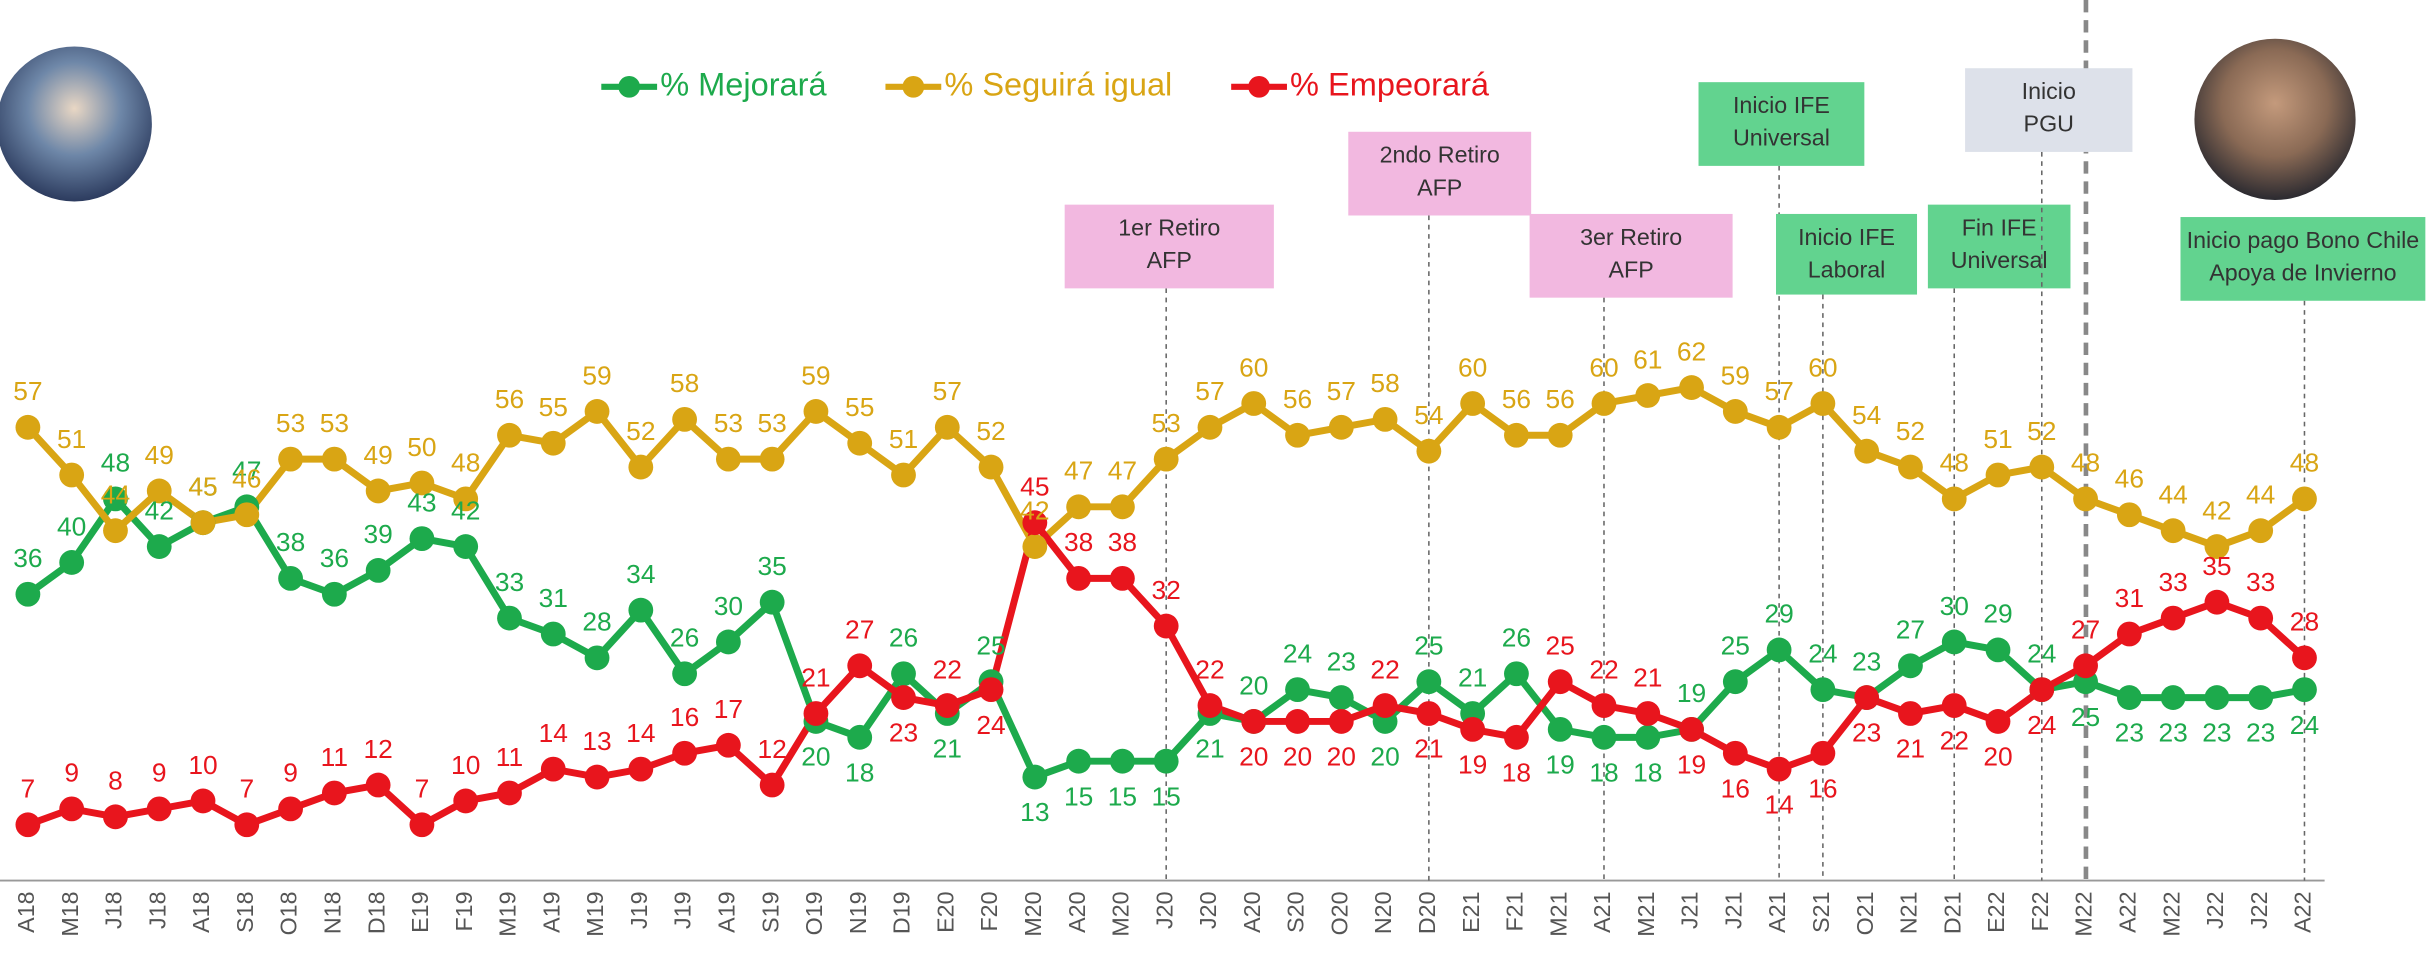 The width and height of the screenshot is (2430, 955). I want to click on x-tick-label: O21, so click(1865, 913).